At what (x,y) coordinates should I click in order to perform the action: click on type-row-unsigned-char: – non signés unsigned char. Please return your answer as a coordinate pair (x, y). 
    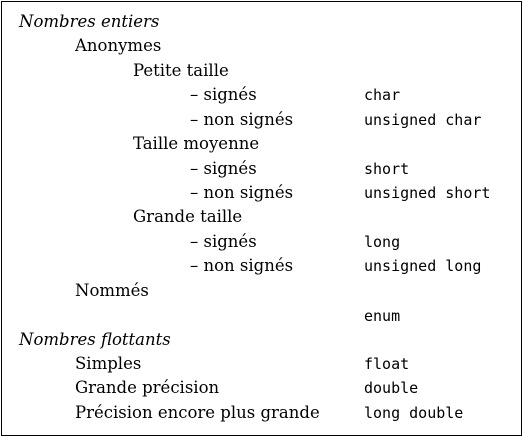
    Looking at the image, I should click on (261, 120).